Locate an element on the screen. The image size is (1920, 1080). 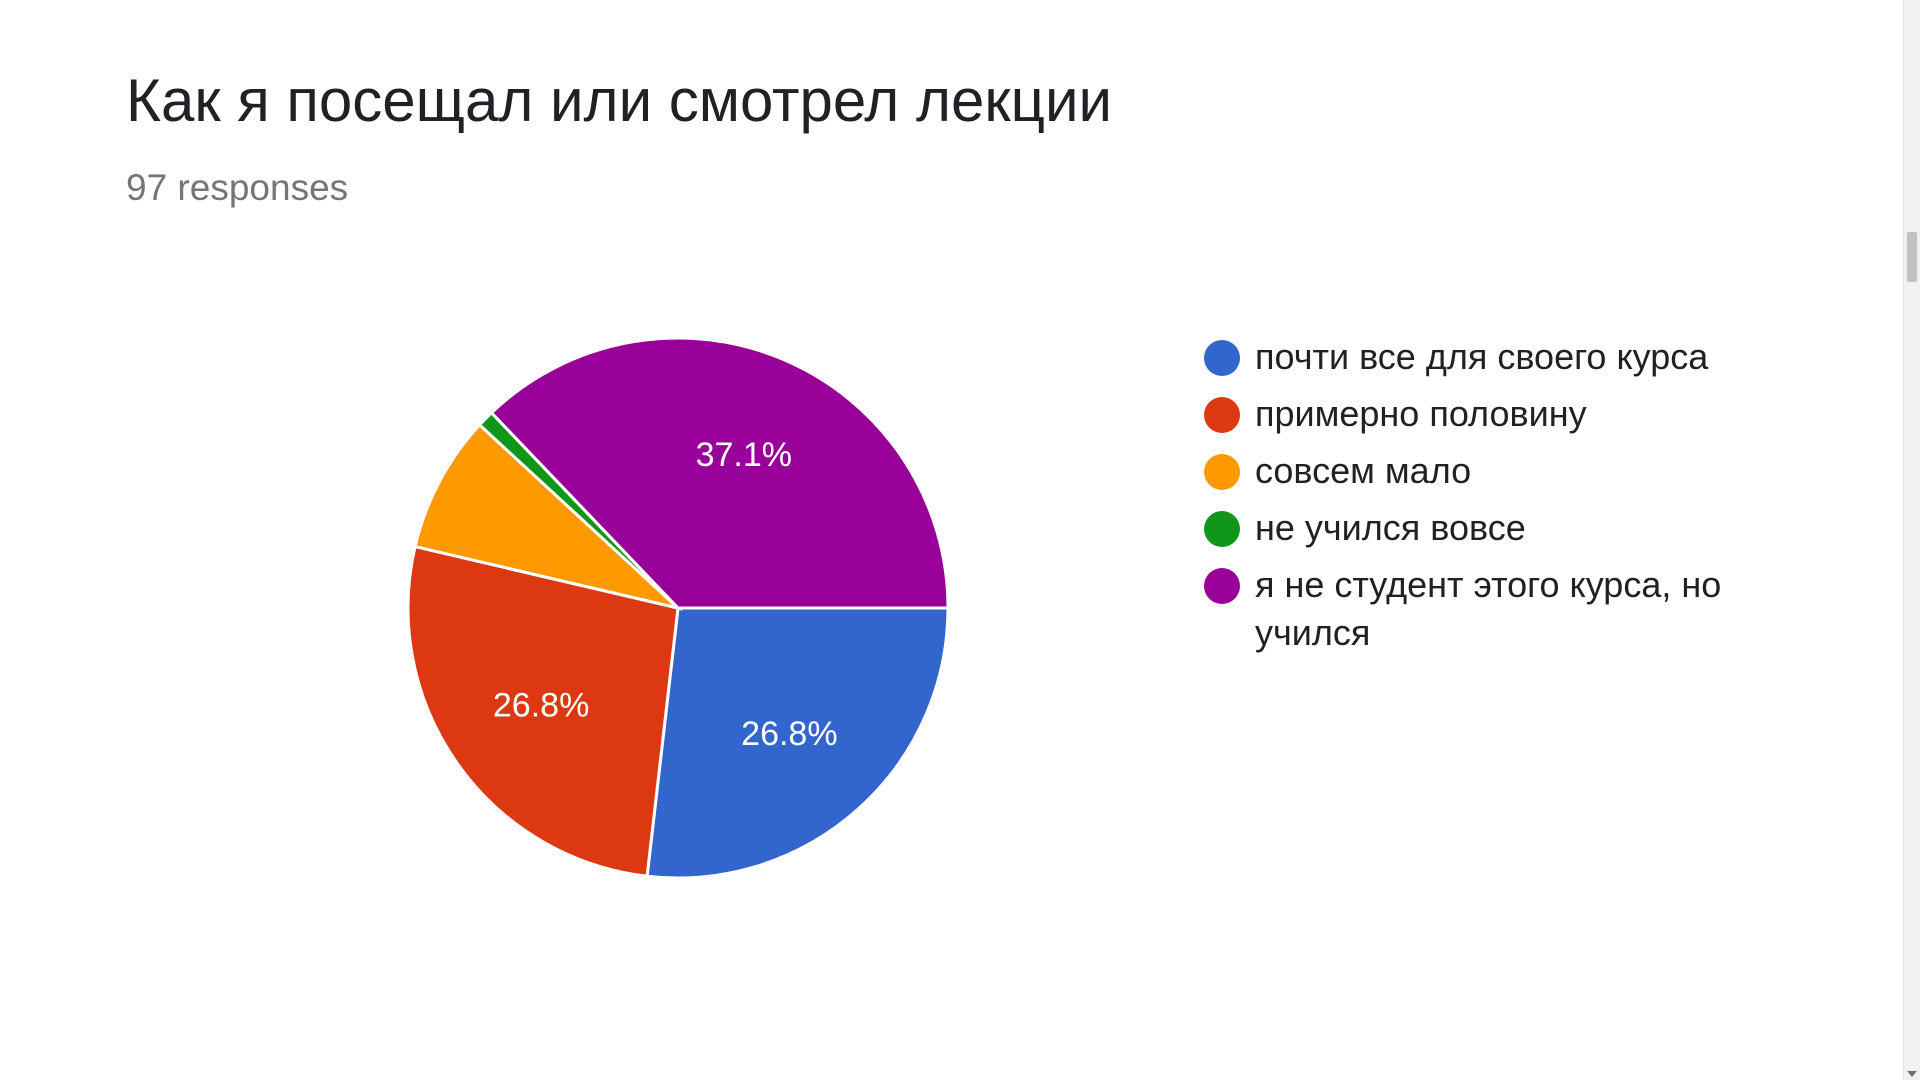
legend-label: совсем мало is located at coordinates (1363, 470).